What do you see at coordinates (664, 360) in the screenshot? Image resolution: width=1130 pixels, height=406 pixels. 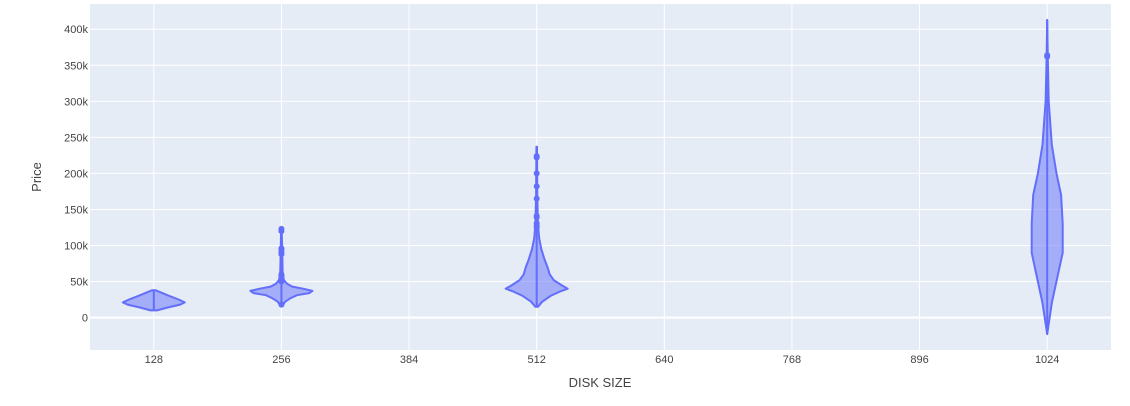 I see `x-tick-label: 640` at bounding box center [664, 360].